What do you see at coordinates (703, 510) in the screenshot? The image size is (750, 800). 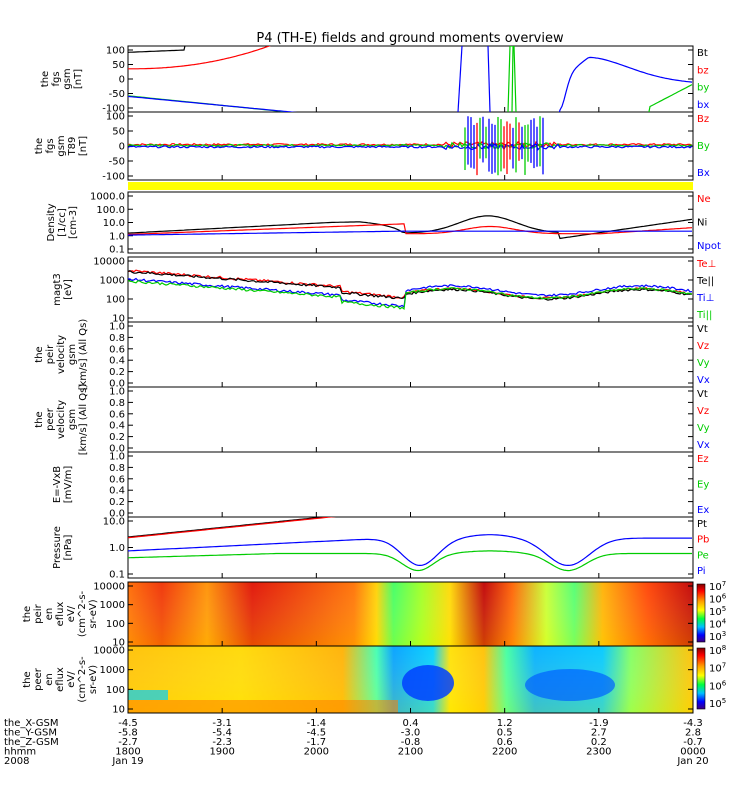 I see `legend-ex: Ex` at bounding box center [703, 510].